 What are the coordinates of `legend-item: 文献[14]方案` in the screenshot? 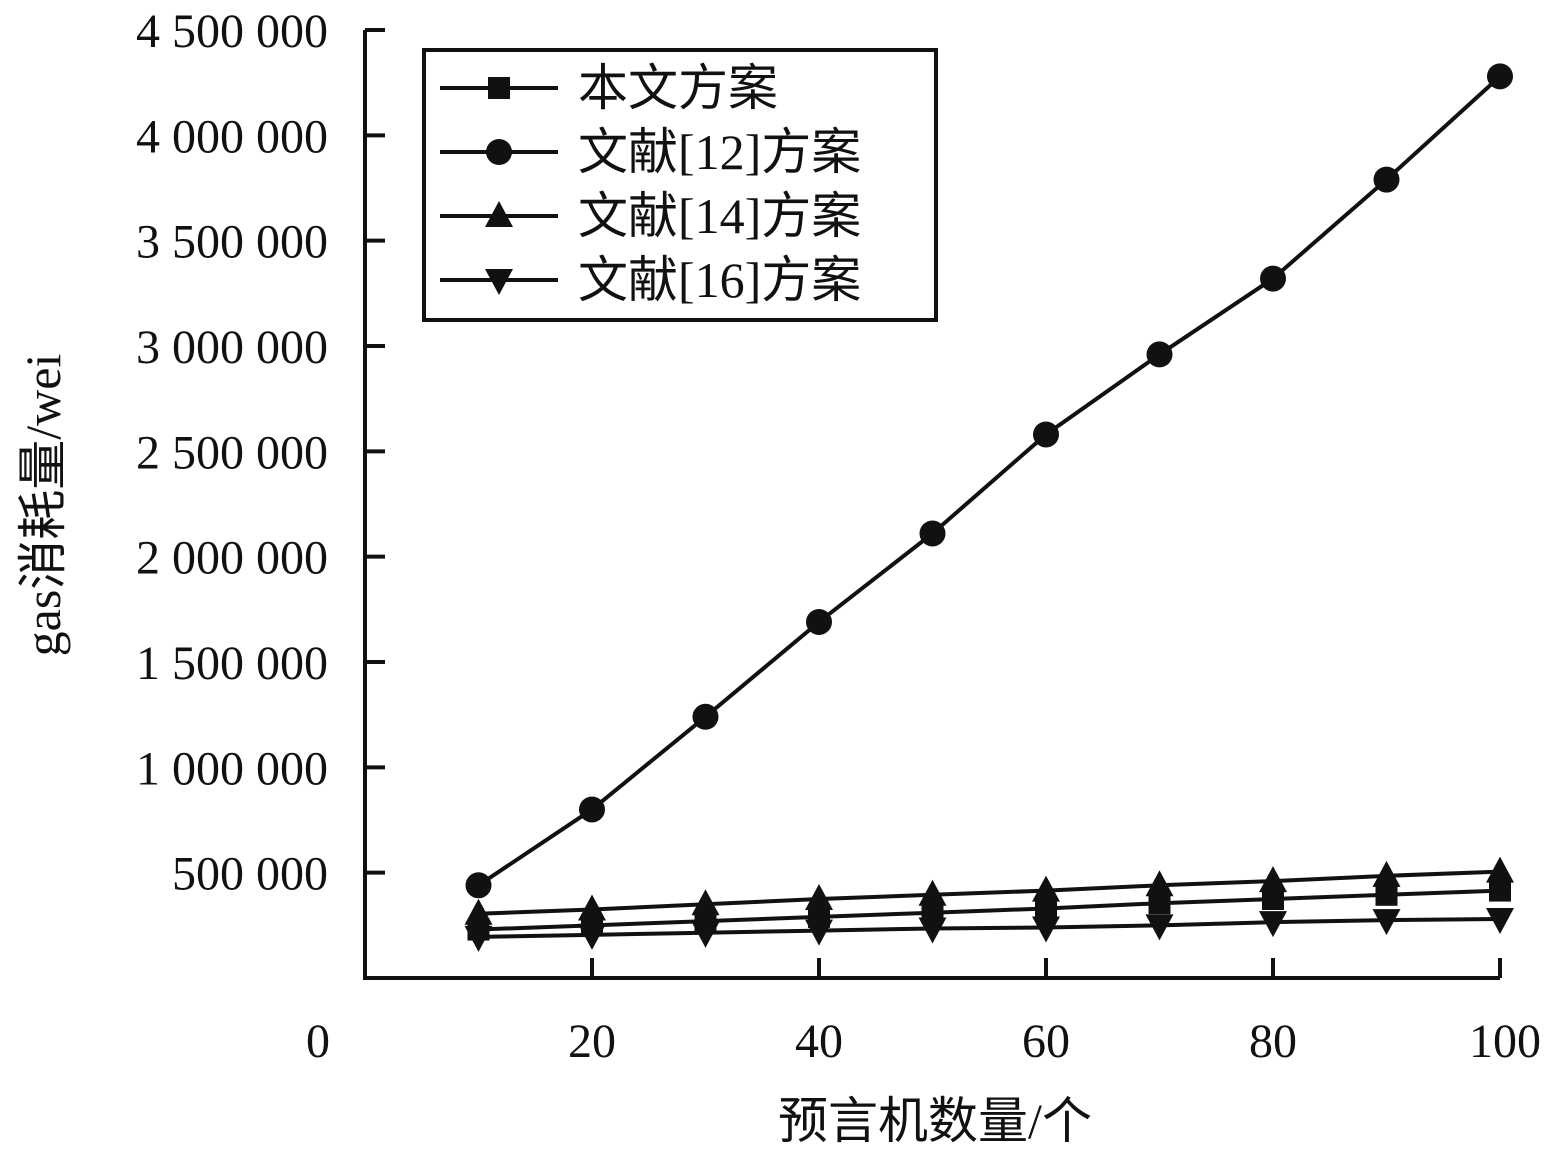 It's located at (650, 216).